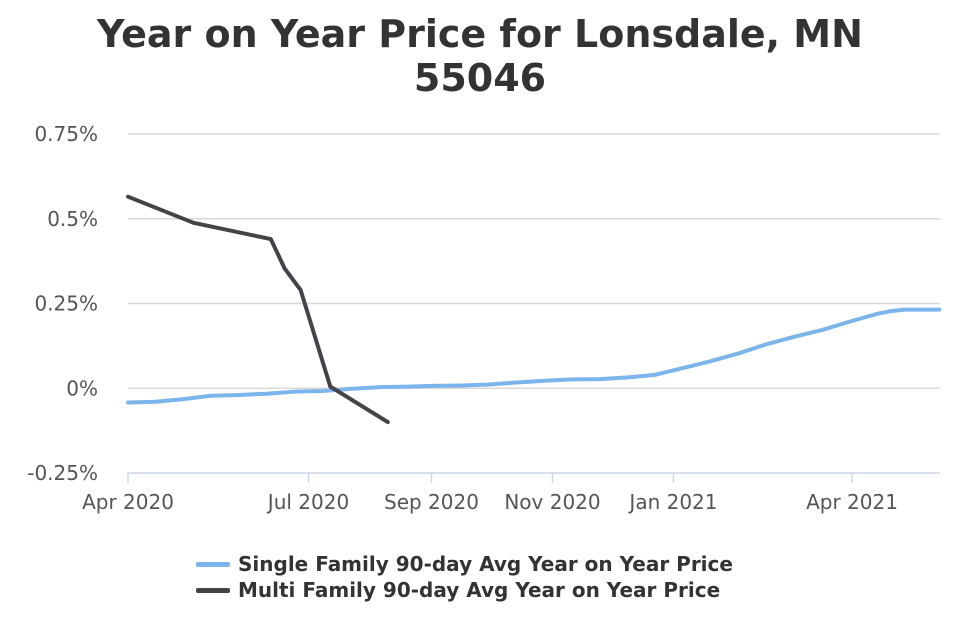 This screenshot has width=960, height=640. Describe the element at coordinates (534, 356) in the screenshot. I see `series-line-single-family` at that location.